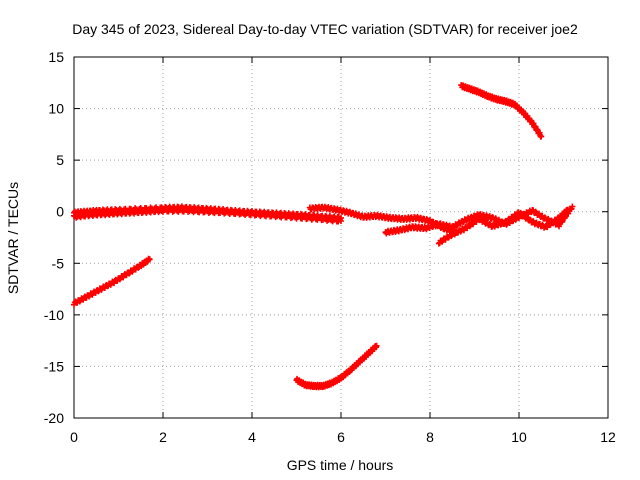 The width and height of the screenshot is (640, 480). Describe the element at coordinates (503, 226) in the screenshot. I see `series-arc-right-b` at that location.